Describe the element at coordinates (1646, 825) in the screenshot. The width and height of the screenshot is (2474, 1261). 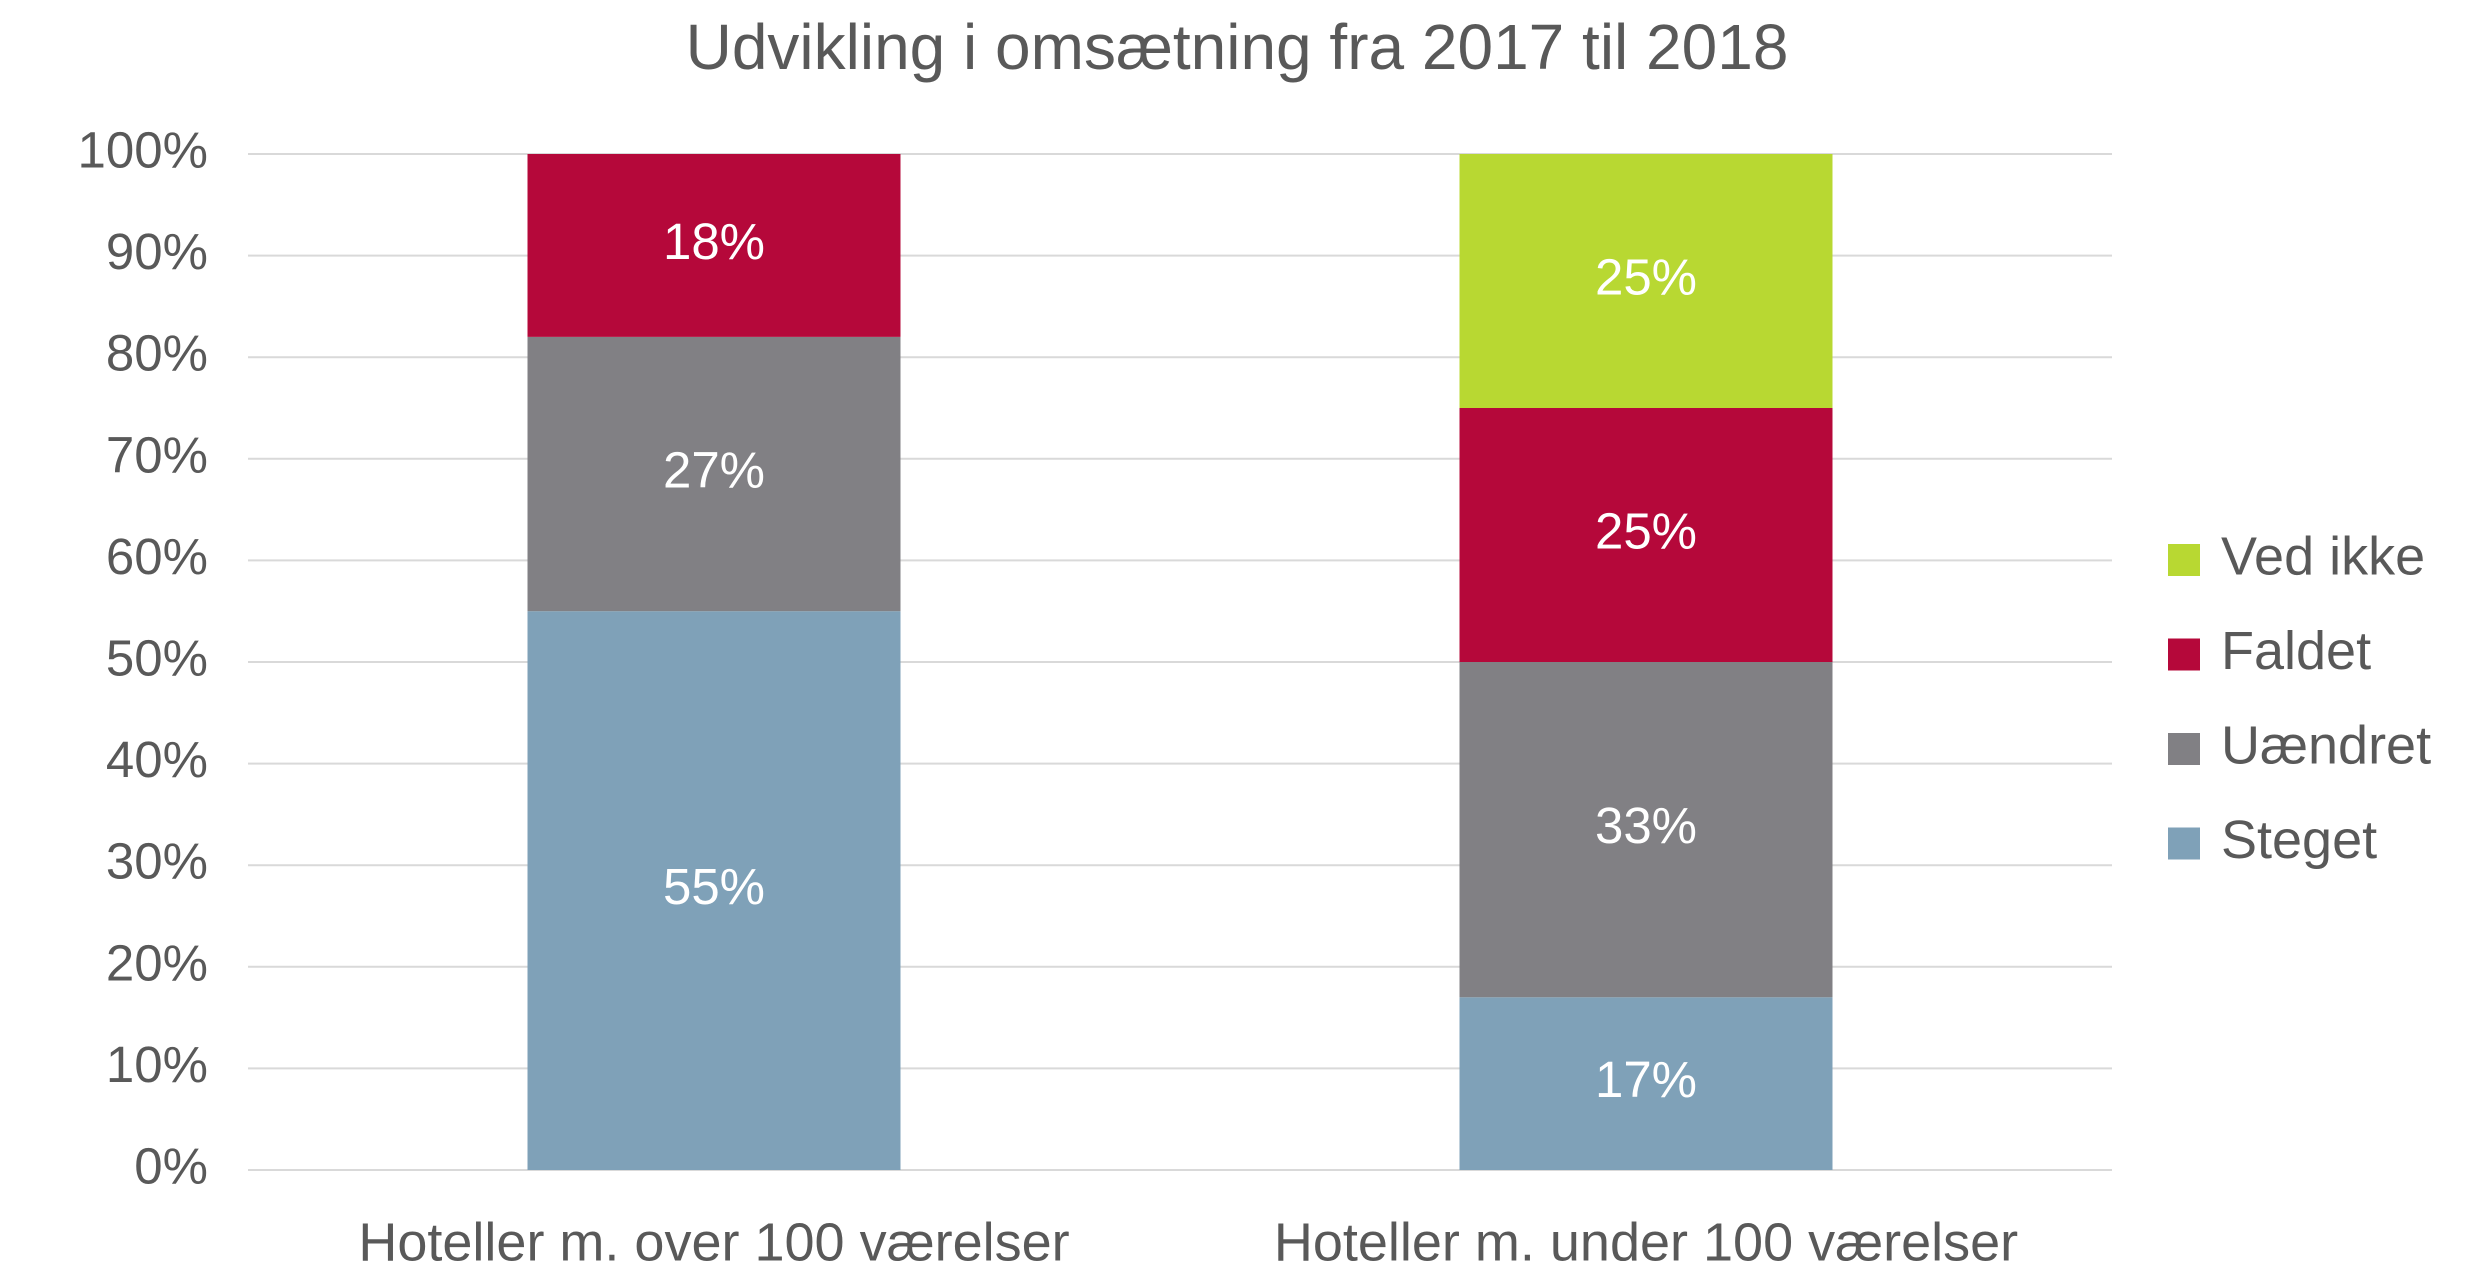
I see `data-label: 33%` at that location.